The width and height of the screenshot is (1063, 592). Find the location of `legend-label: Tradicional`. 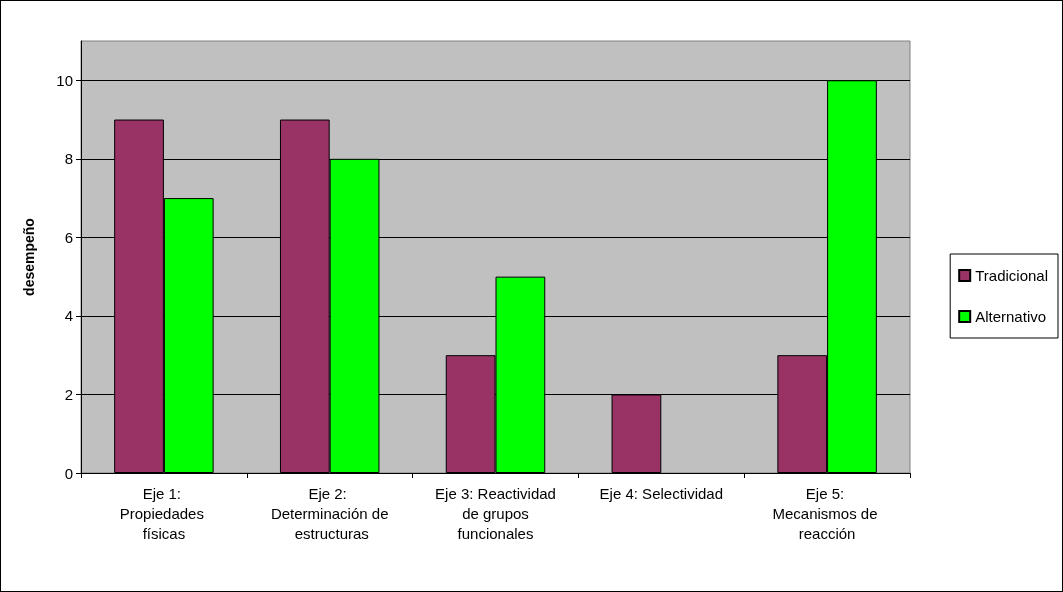

legend-label: Tradicional is located at coordinates (1011, 275).